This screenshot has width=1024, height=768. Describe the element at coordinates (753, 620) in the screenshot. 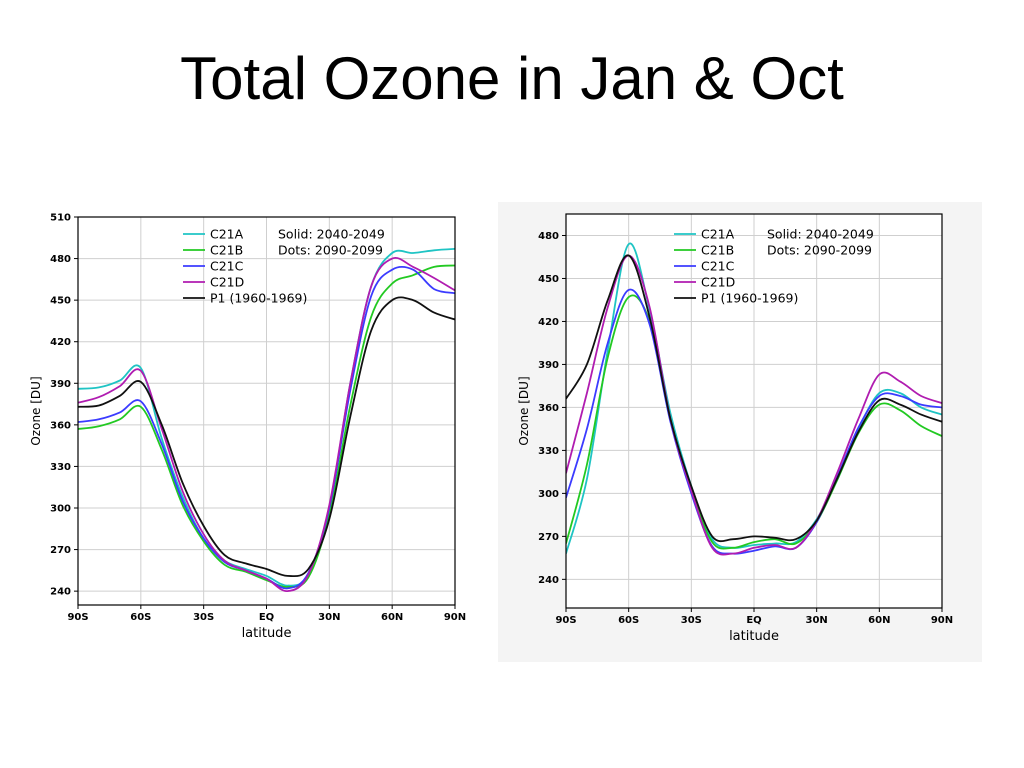

I see `chart1-xtick-label: EQ` at that location.